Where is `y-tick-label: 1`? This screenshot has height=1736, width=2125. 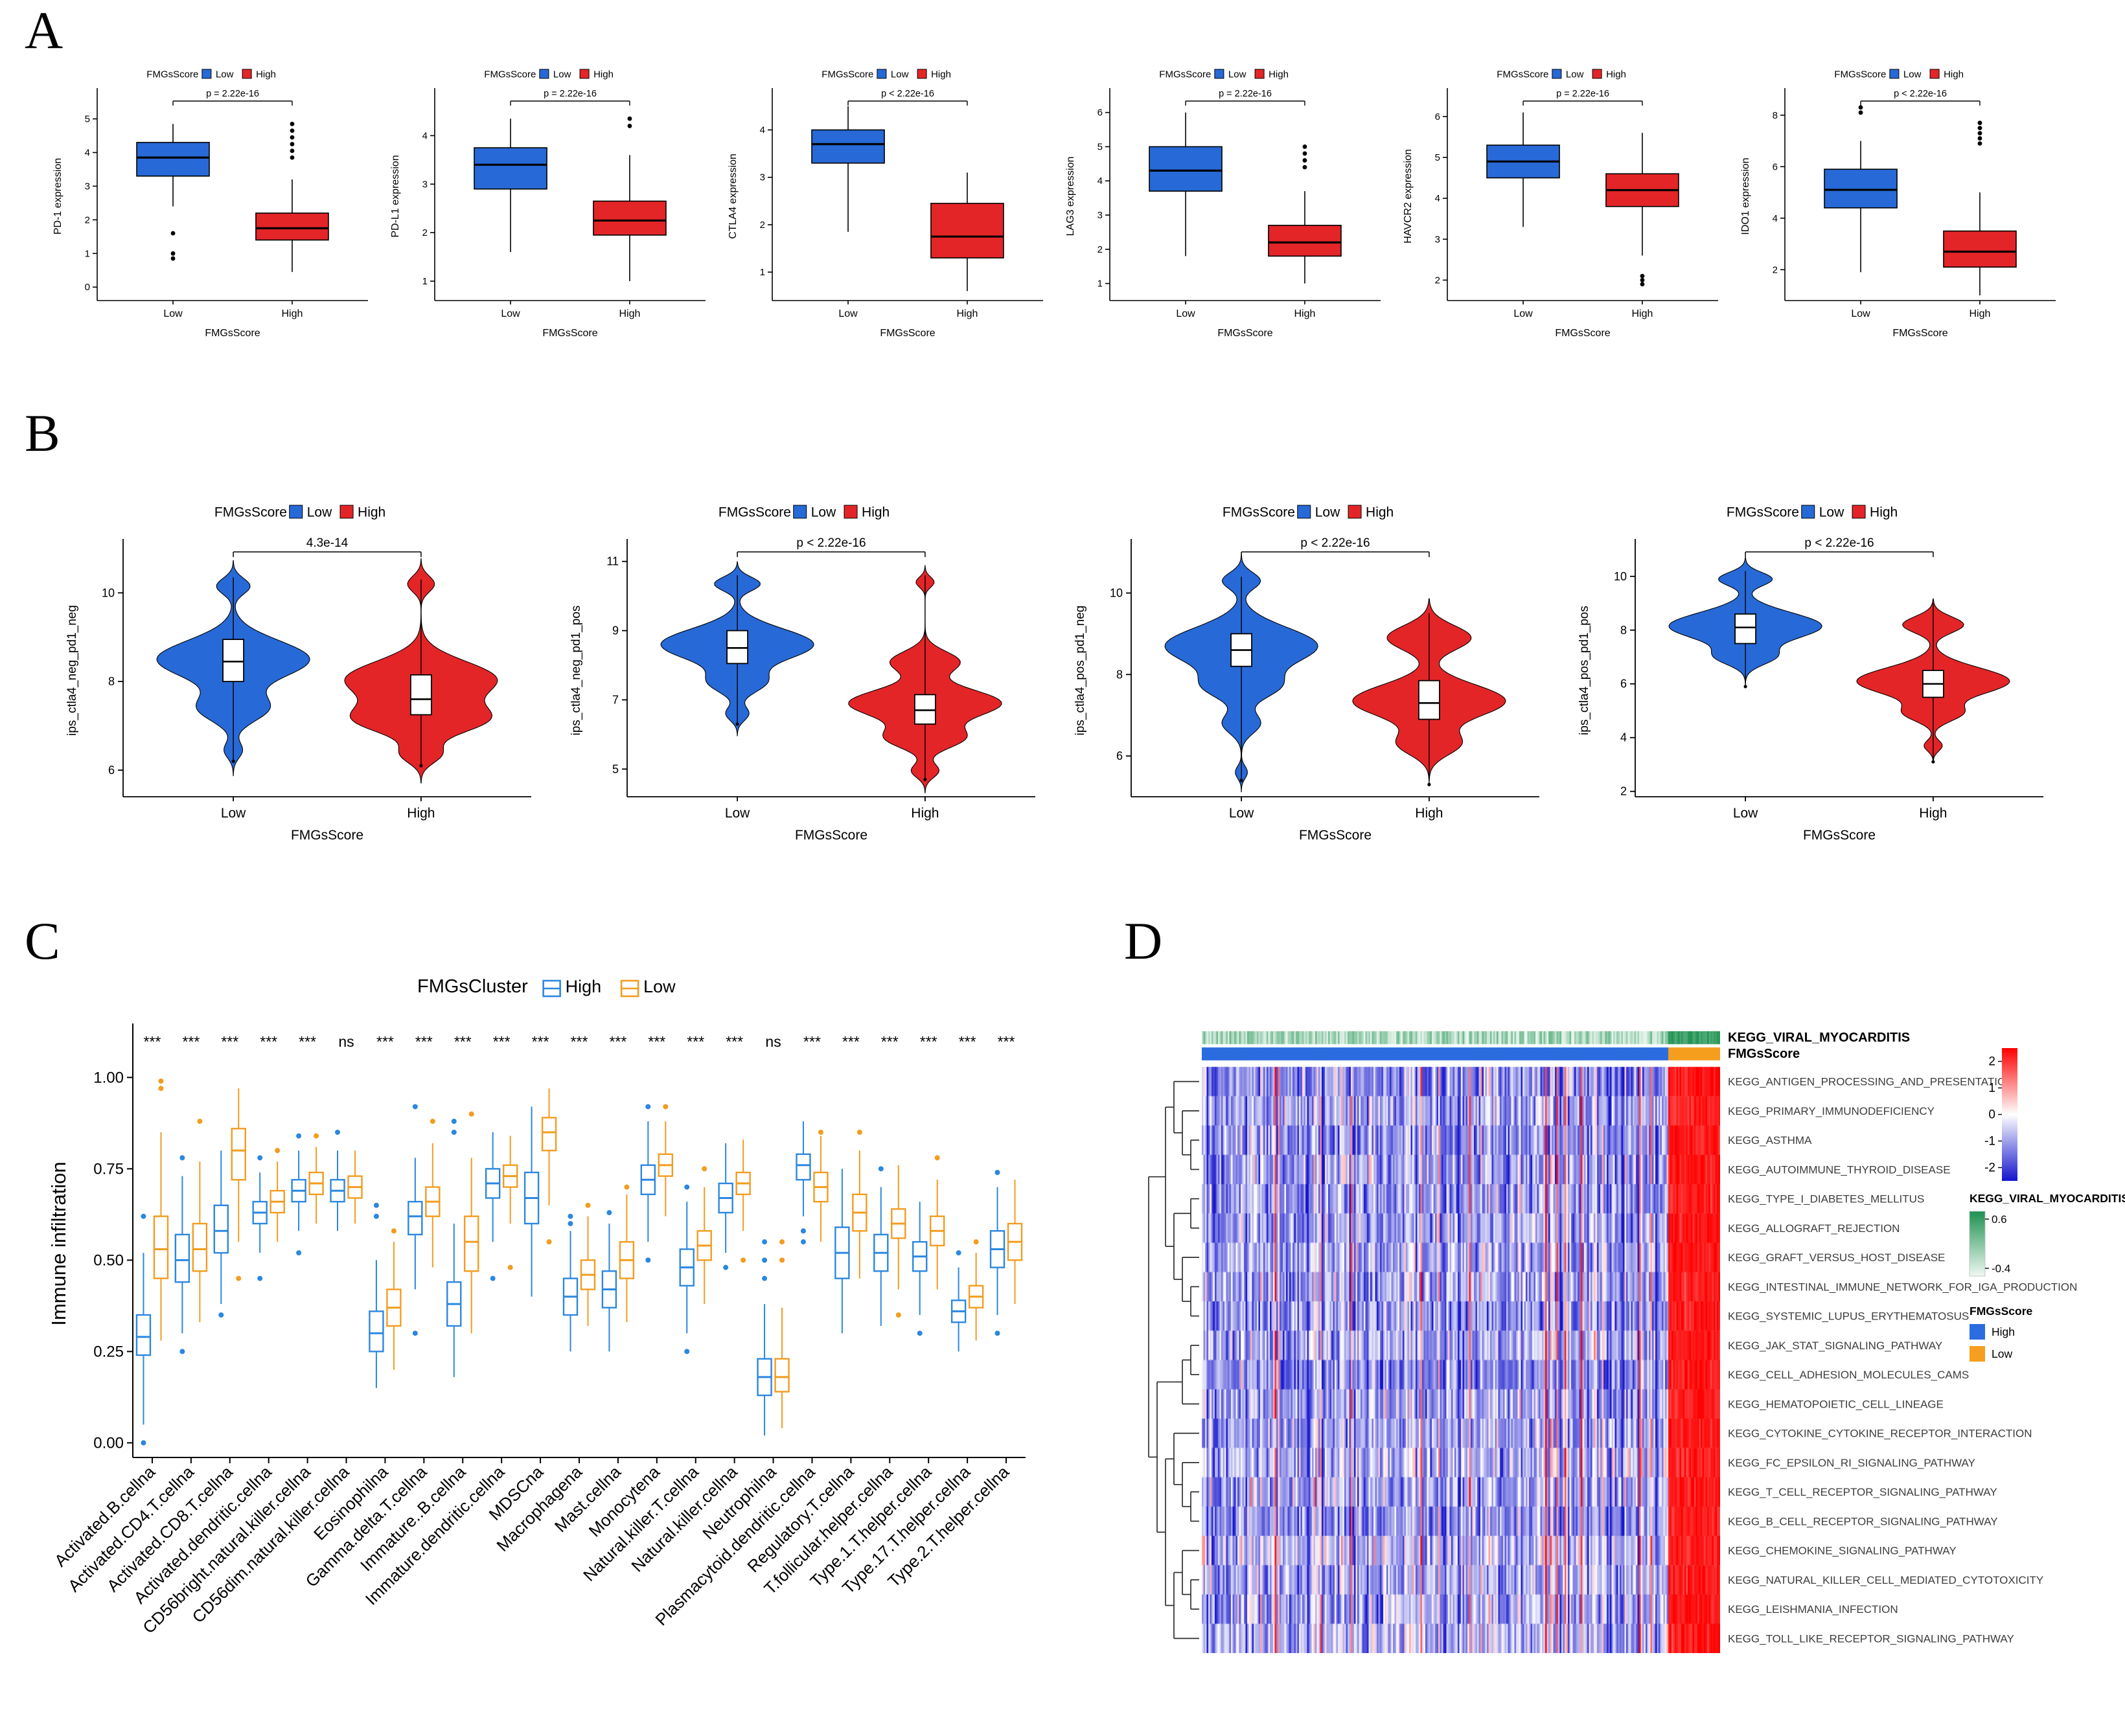
y-tick-label: 1 is located at coordinates (762, 272).